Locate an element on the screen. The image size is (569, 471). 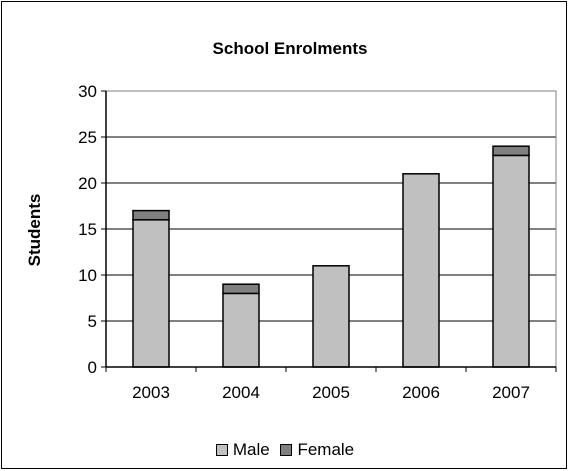
bar-male-2005 is located at coordinates (331, 316).